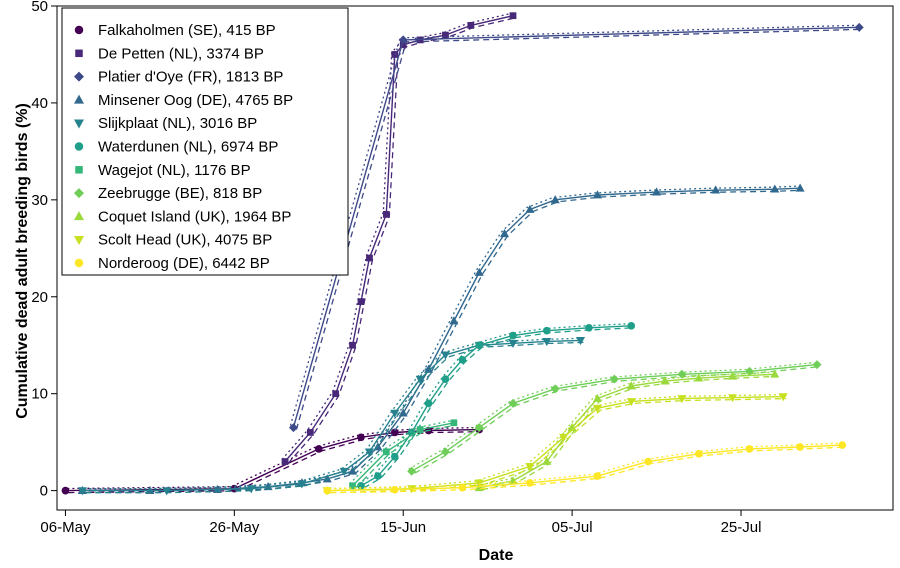 Image resolution: width=900 pixels, height=568 pixels. What do you see at coordinates (741, 527) in the screenshot?
I see `x-tick-label: 25-Jul` at bounding box center [741, 527].